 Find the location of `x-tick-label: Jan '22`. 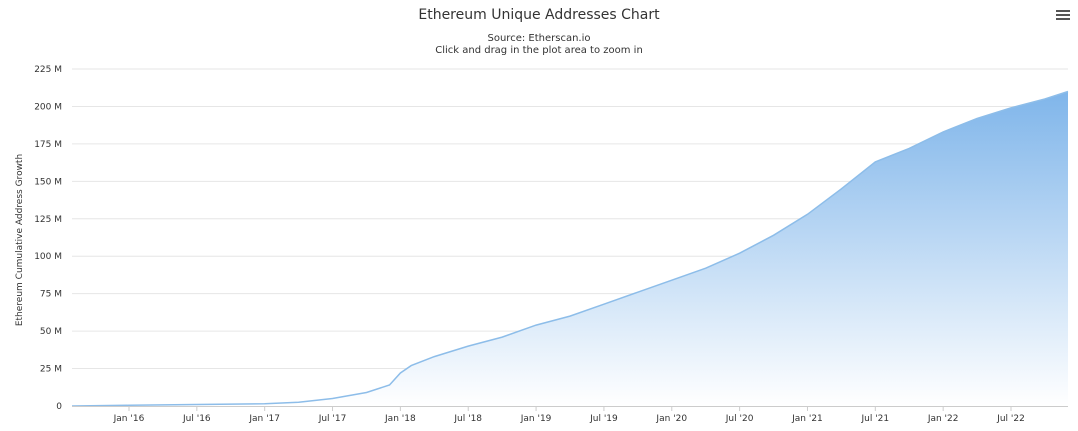

x-tick-label: Jan '22 is located at coordinates (943, 419).